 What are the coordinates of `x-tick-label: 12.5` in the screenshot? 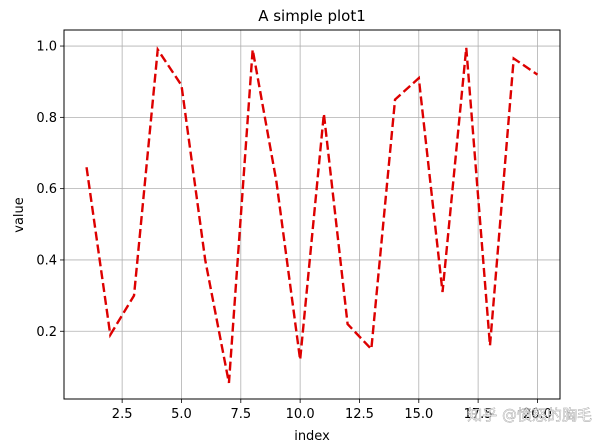 It's located at (359, 414).